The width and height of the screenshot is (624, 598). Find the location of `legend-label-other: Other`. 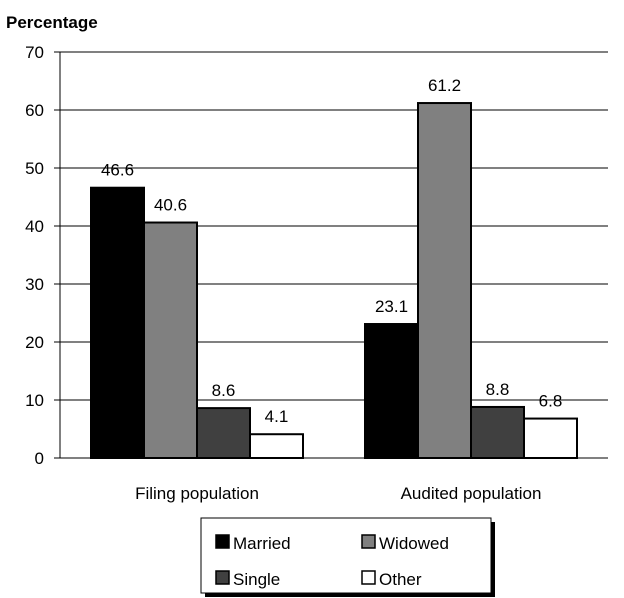

legend-label-other: Other is located at coordinates (400, 579).